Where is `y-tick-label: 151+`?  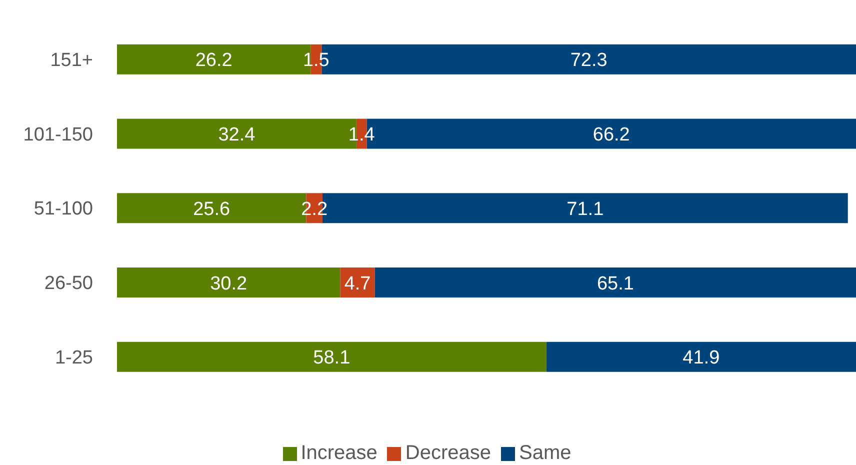
y-tick-label: 151+ is located at coordinates (71, 60).